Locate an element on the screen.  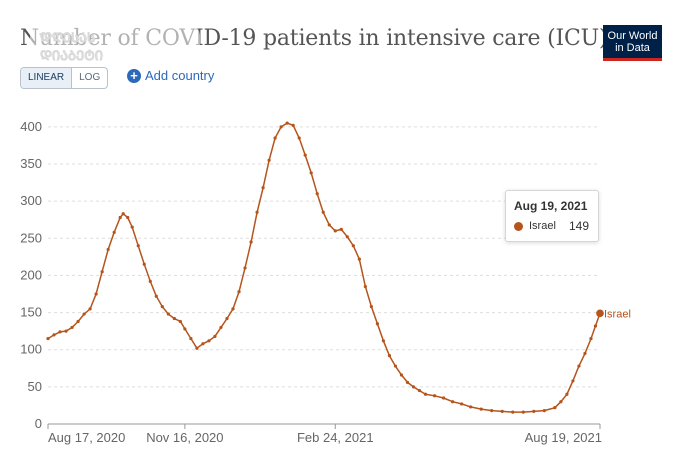
add-country-label: Add country is located at coordinates (180, 75).